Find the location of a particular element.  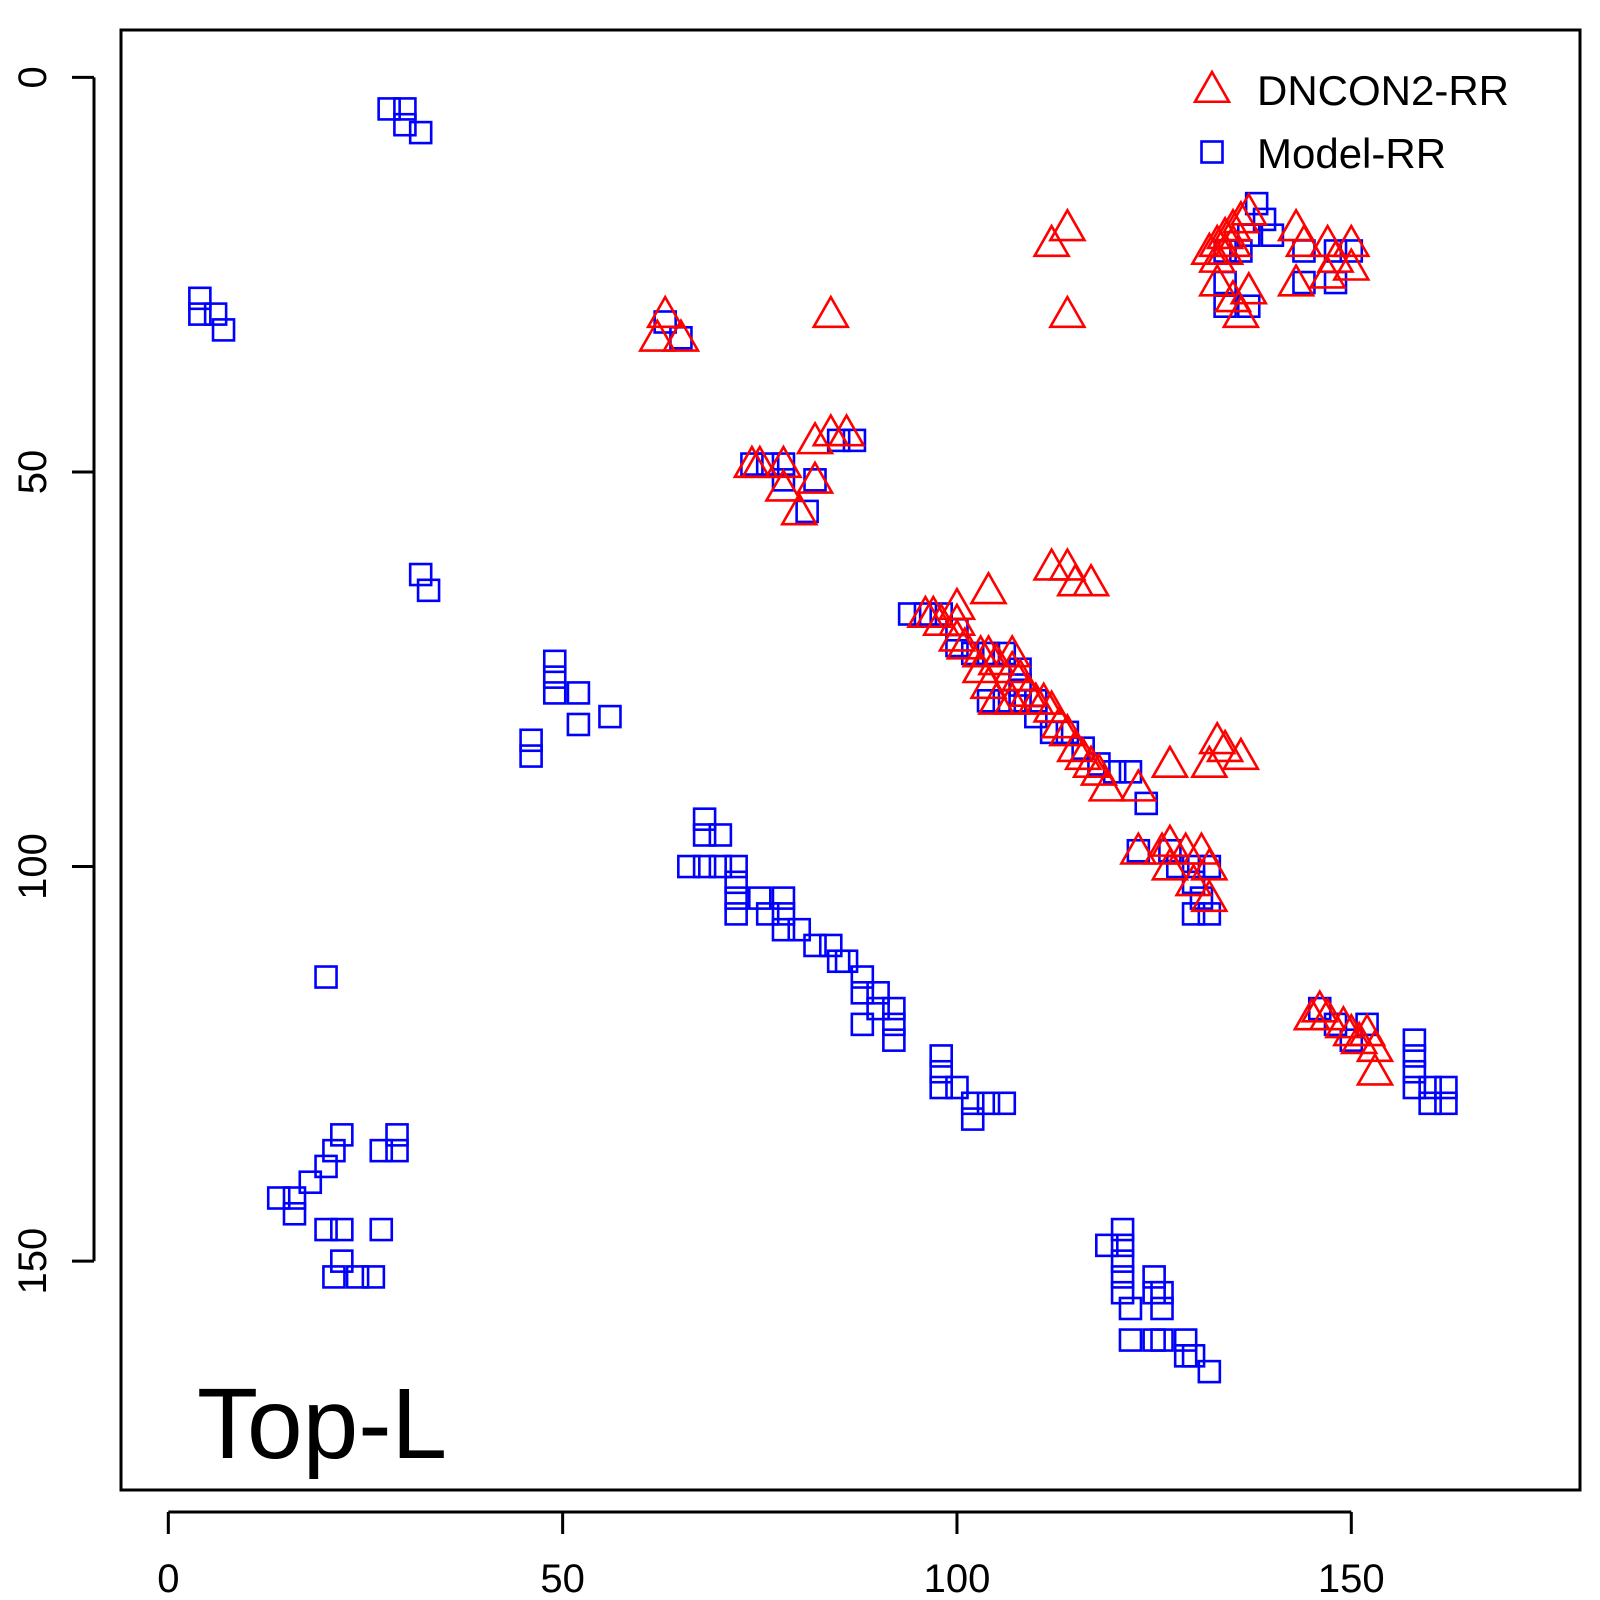

y-tick-label: 100 is located at coordinates (33, 866).